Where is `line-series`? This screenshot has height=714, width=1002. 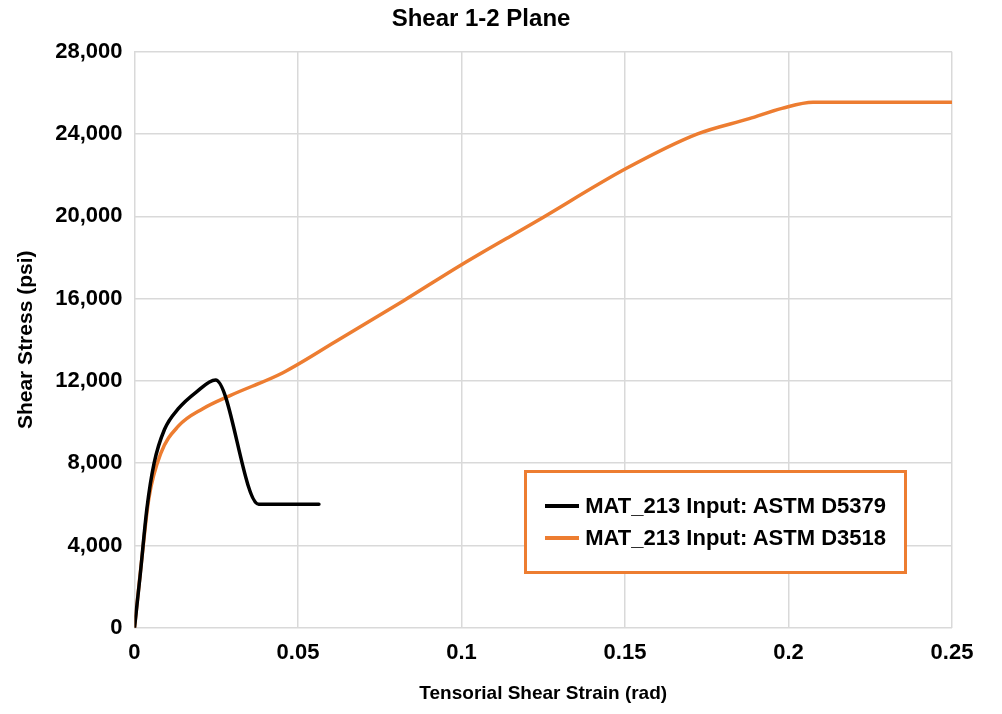
line-series is located at coordinates (227, 503).